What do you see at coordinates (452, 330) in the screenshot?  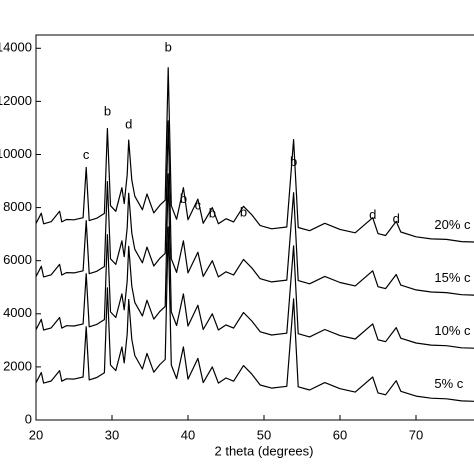 I see `series-label: 10% c` at bounding box center [452, 330].